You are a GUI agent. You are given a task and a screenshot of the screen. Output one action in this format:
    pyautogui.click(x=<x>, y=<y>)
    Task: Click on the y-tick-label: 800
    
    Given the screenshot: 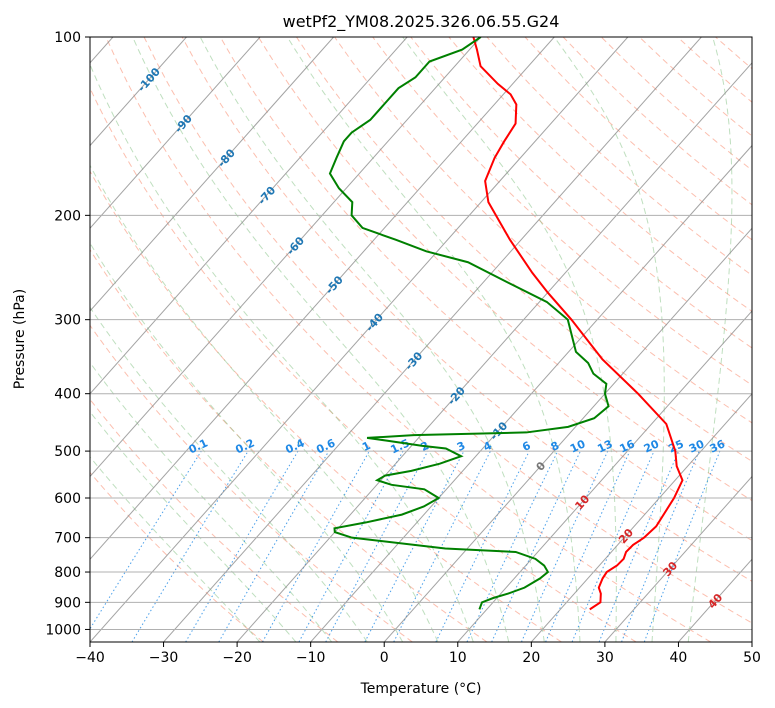 What is the action you would take?
    pyautogui.click(x=67, y=573)
    